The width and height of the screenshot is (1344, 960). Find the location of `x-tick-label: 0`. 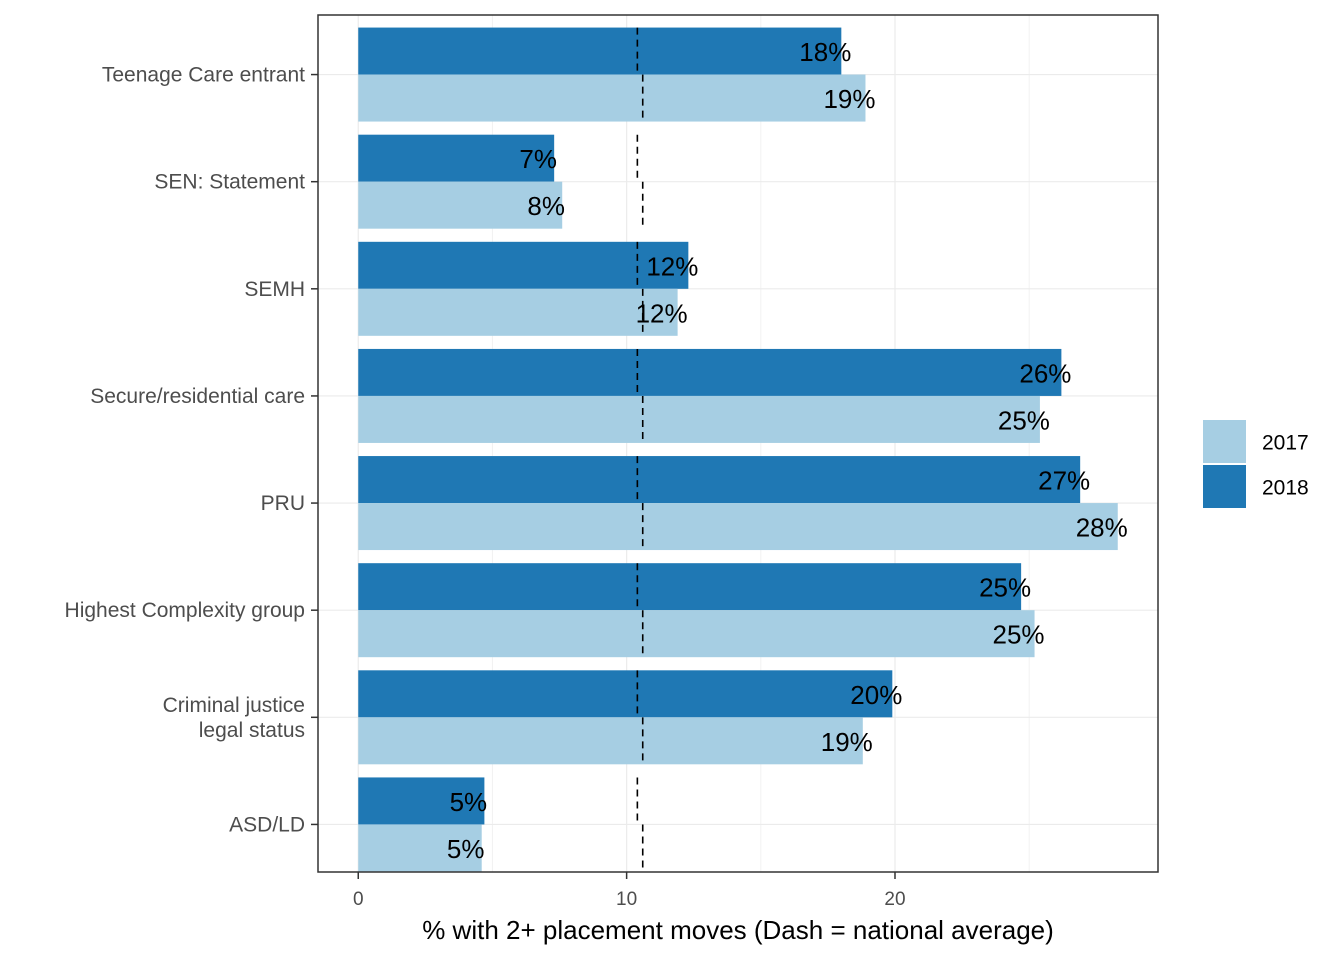

x-tick-label: 0 is located at coordinates (358, 899).